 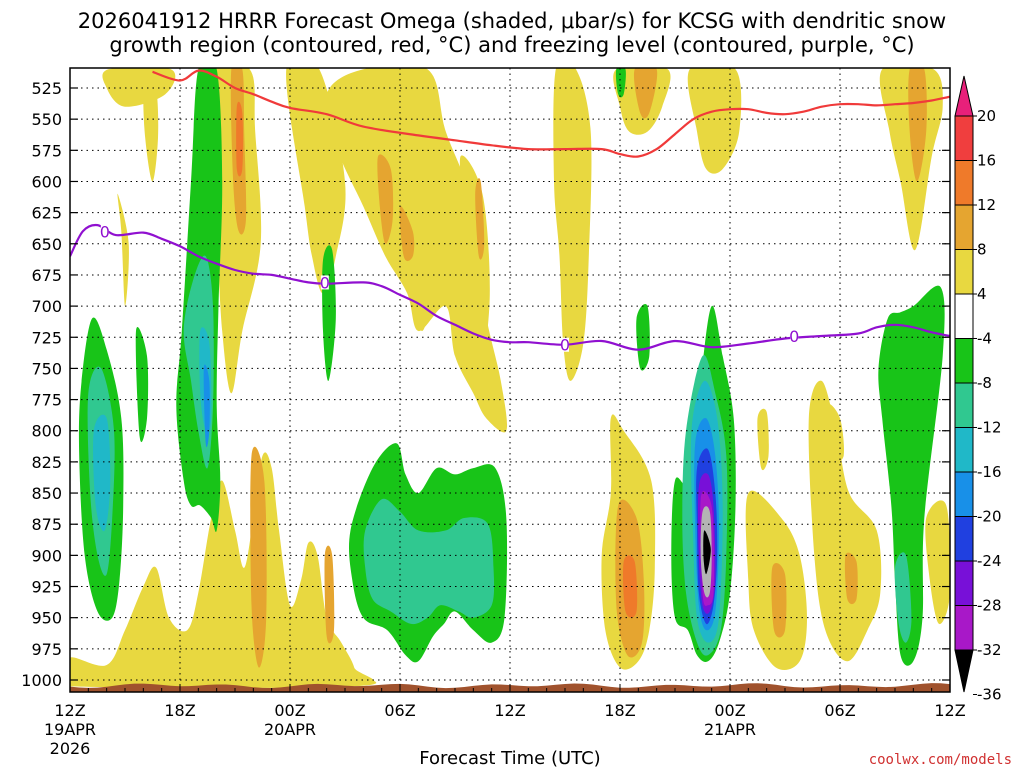 What do you see at coordinates (551, 113) in the screenshot?
I see `dgz-contour-line` at bounding box center [551, 113].